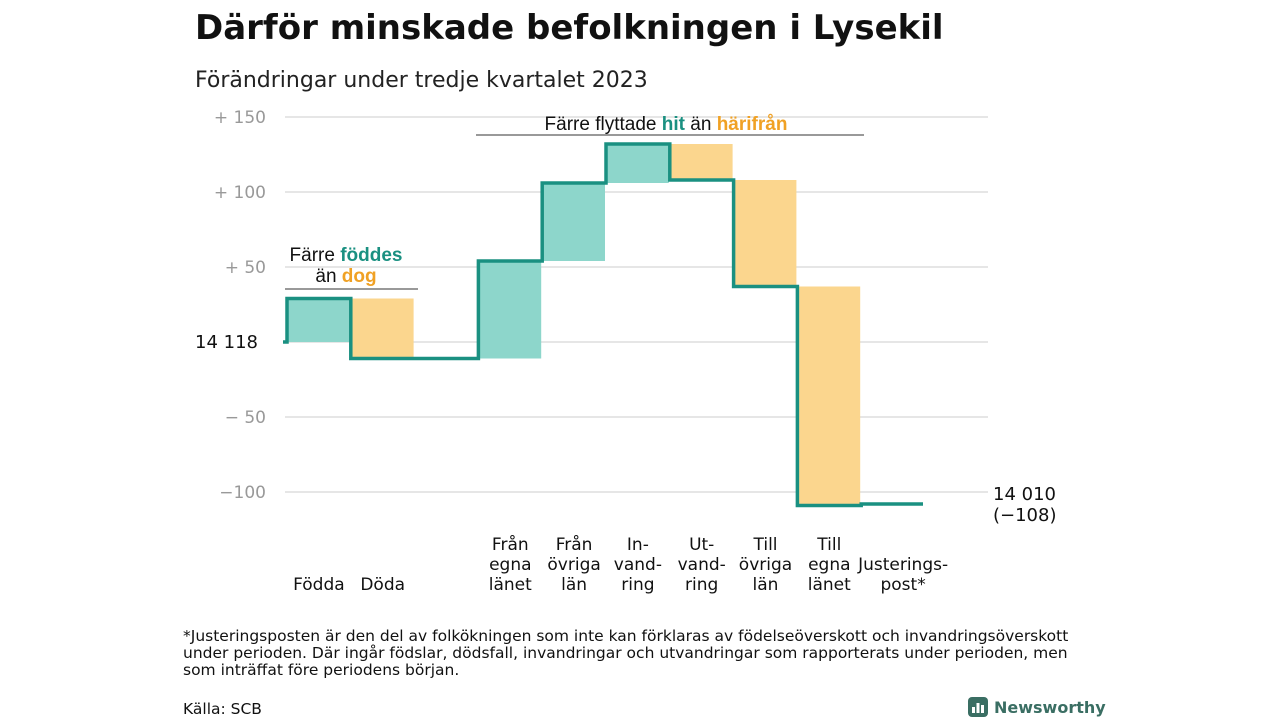 The image size is (1280, 720). I want to click on annotation-segment: Färre, so click(315, 255).